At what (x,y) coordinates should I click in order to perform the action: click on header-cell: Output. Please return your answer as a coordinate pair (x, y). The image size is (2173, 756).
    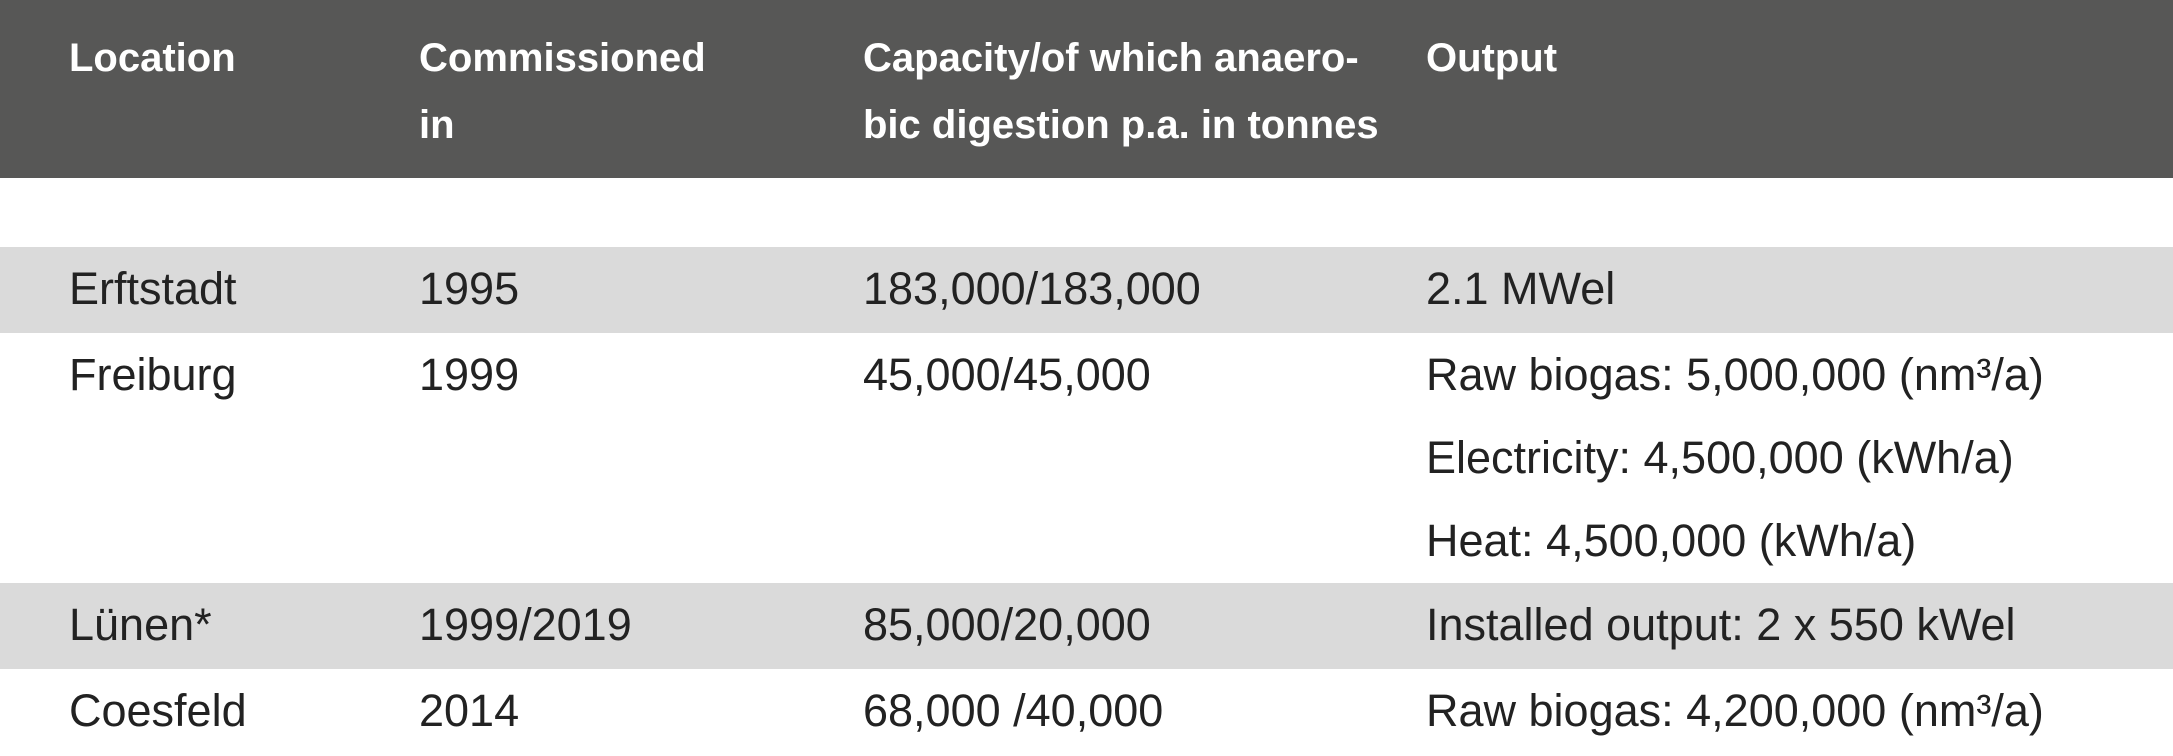
    Looking at the image, I should click on (1491, 58).